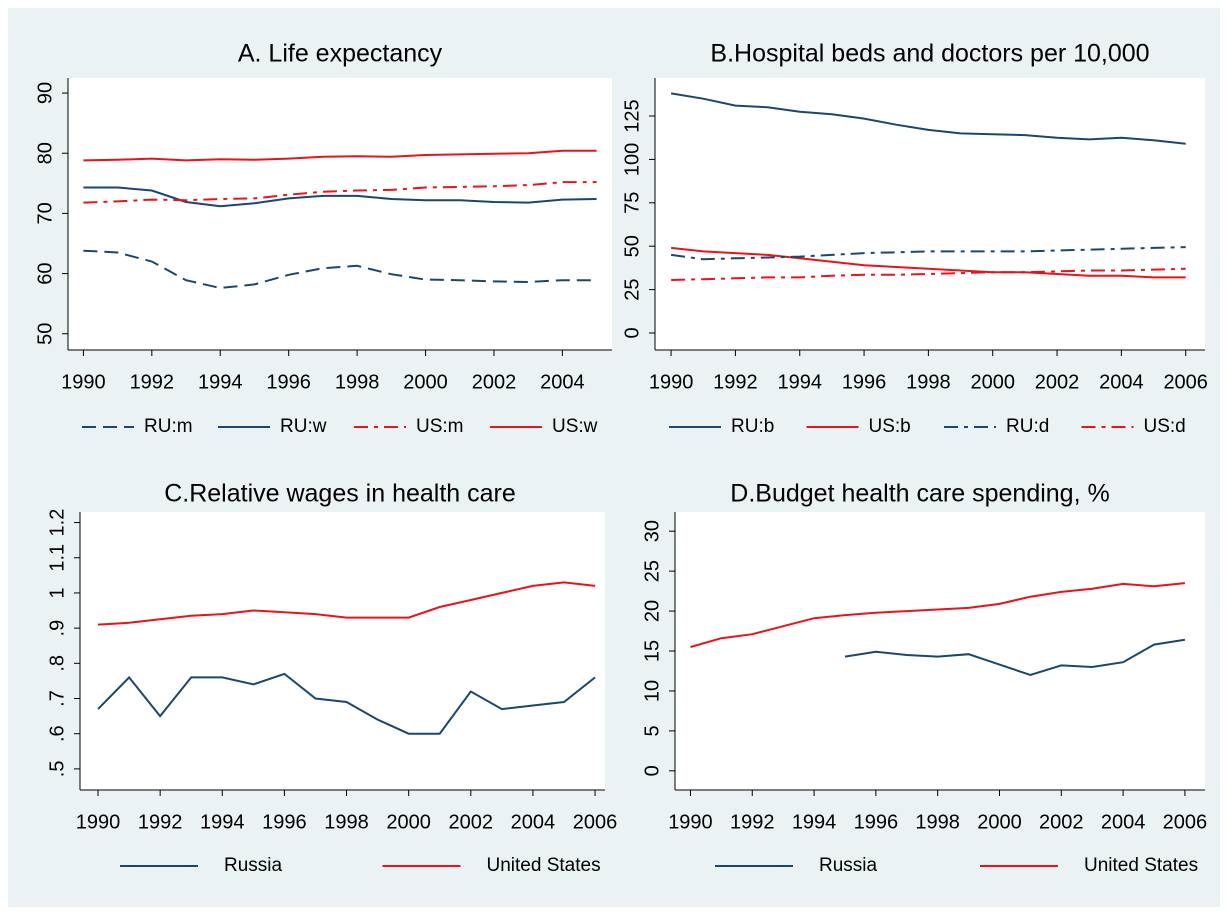 This screenshot has height=915, width=1228. What do you see at coordinates (45, 93) in the screenshot?
I see `y-tick-label: 90` at bounding box center [45, 93].